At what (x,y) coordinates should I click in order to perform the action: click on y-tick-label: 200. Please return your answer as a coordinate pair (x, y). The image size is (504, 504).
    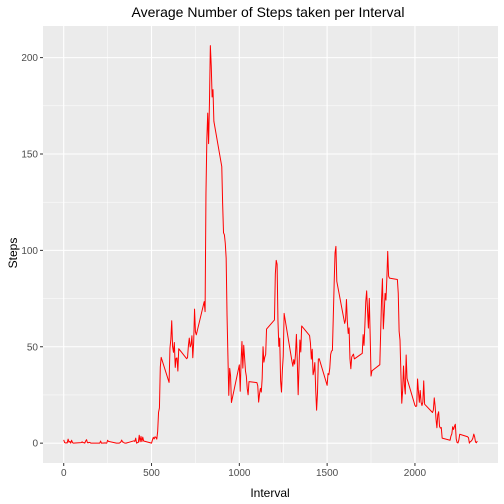
    Looking at the image, I should click on (29, 58).